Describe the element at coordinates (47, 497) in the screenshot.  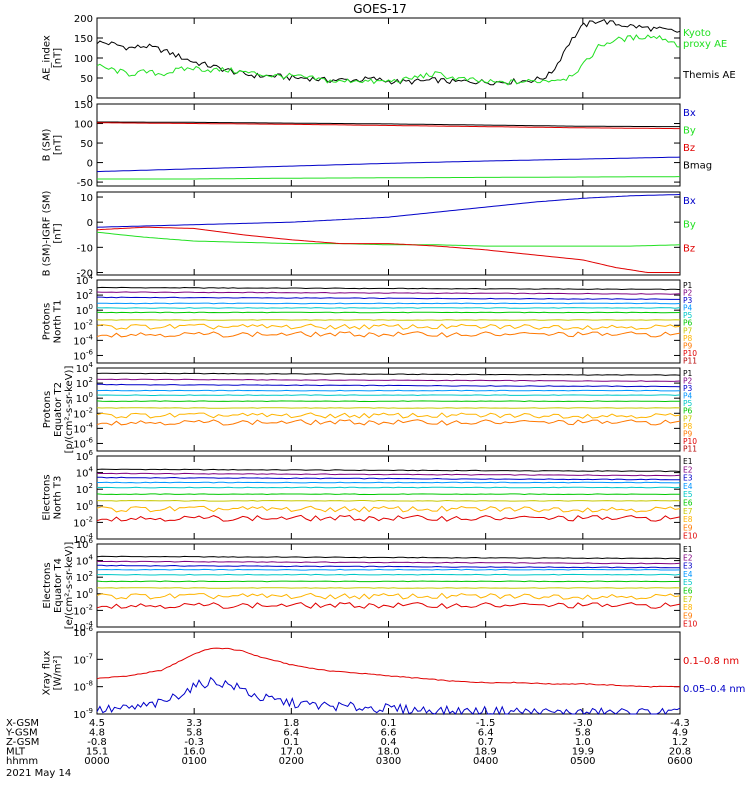
I see `y-axis-label: Electrons` at that location.